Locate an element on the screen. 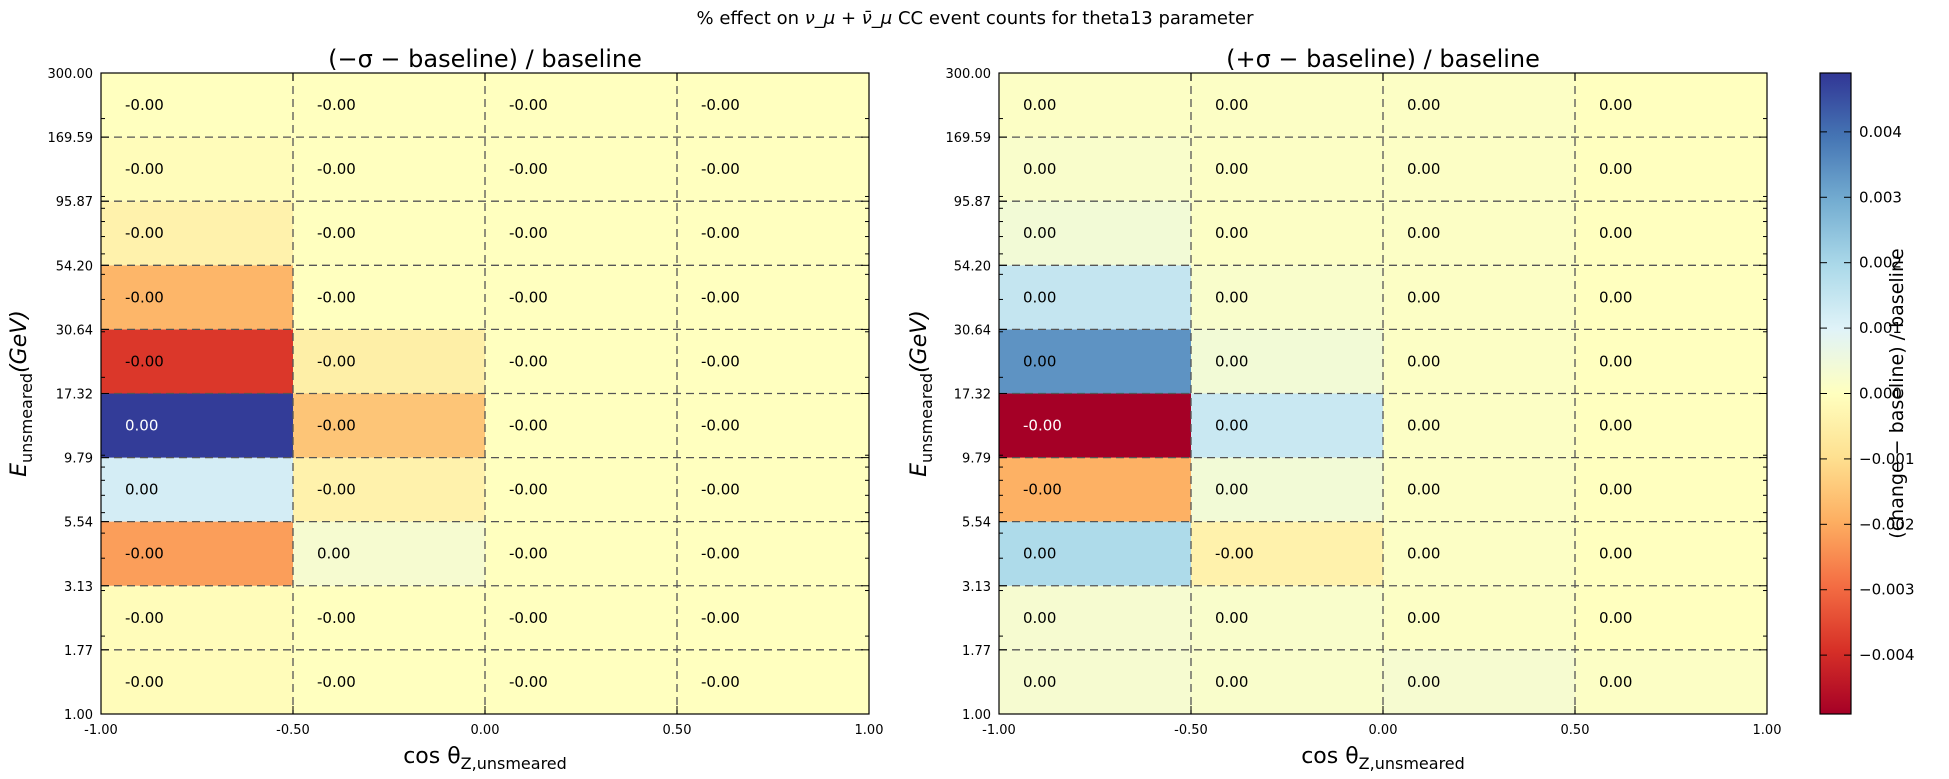 Image resolution: width=1949 pixels, height=779 pixels. y-tick-label: 3.13 is located at coordinates (78, 587).